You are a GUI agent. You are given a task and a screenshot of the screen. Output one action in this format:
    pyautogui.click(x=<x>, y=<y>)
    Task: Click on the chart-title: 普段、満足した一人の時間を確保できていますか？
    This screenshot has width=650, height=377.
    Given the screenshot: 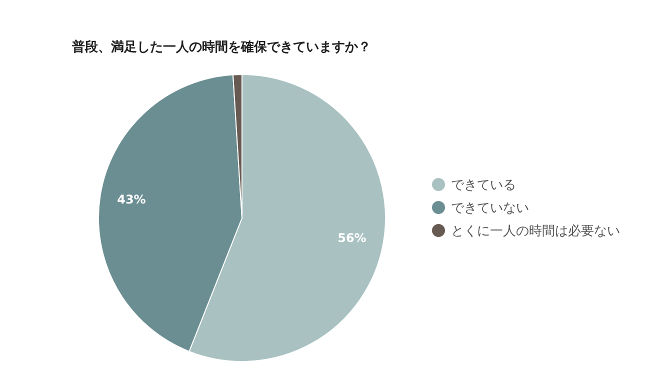 What is the action you would take?
    pyautogui.click(x=221, y=47)
    